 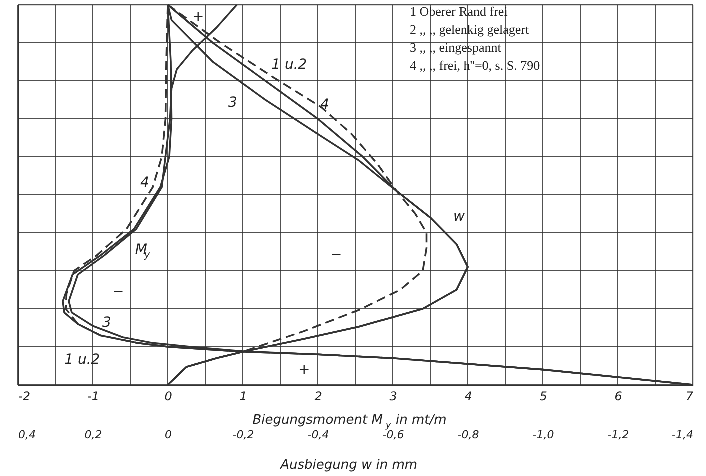 I want to click on x-tick-label: 2, so click(x=318, y=397).